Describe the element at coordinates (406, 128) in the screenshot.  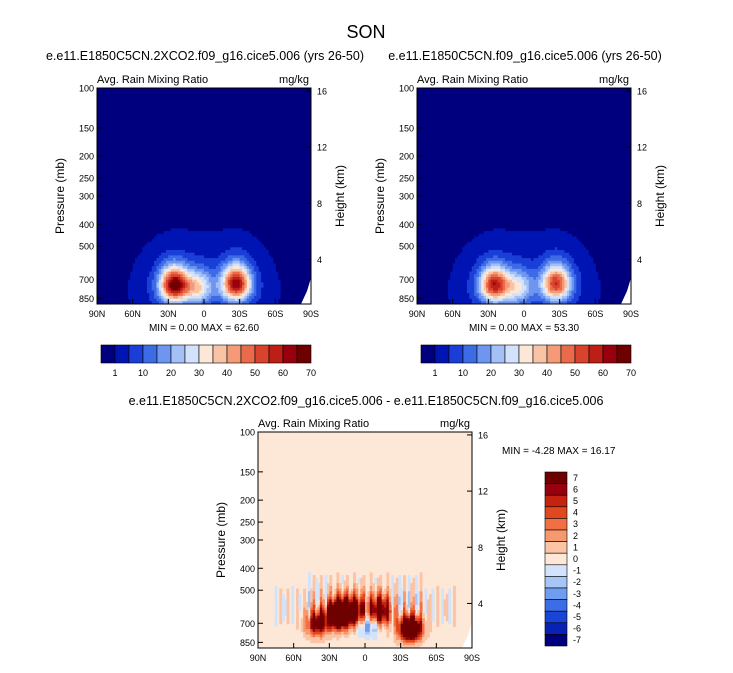
I see `y-tick-label: 150` at that location.